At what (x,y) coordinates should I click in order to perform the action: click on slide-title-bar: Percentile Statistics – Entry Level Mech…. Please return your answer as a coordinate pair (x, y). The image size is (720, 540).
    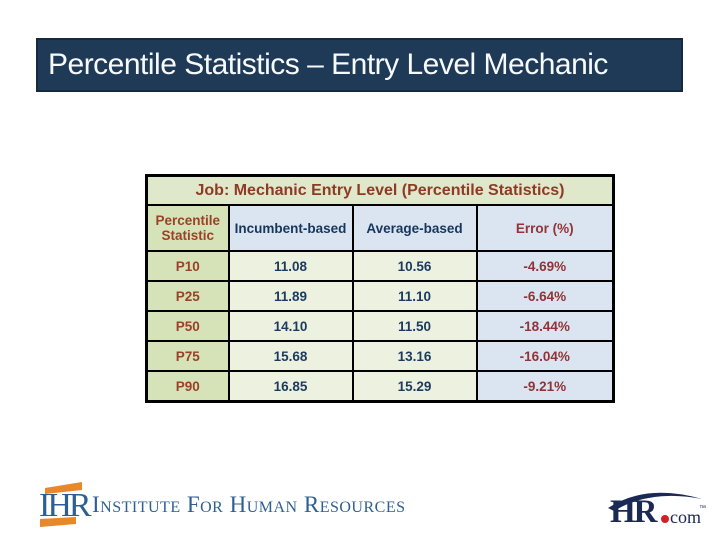
    Looking at the image, I should click on (359, 65).